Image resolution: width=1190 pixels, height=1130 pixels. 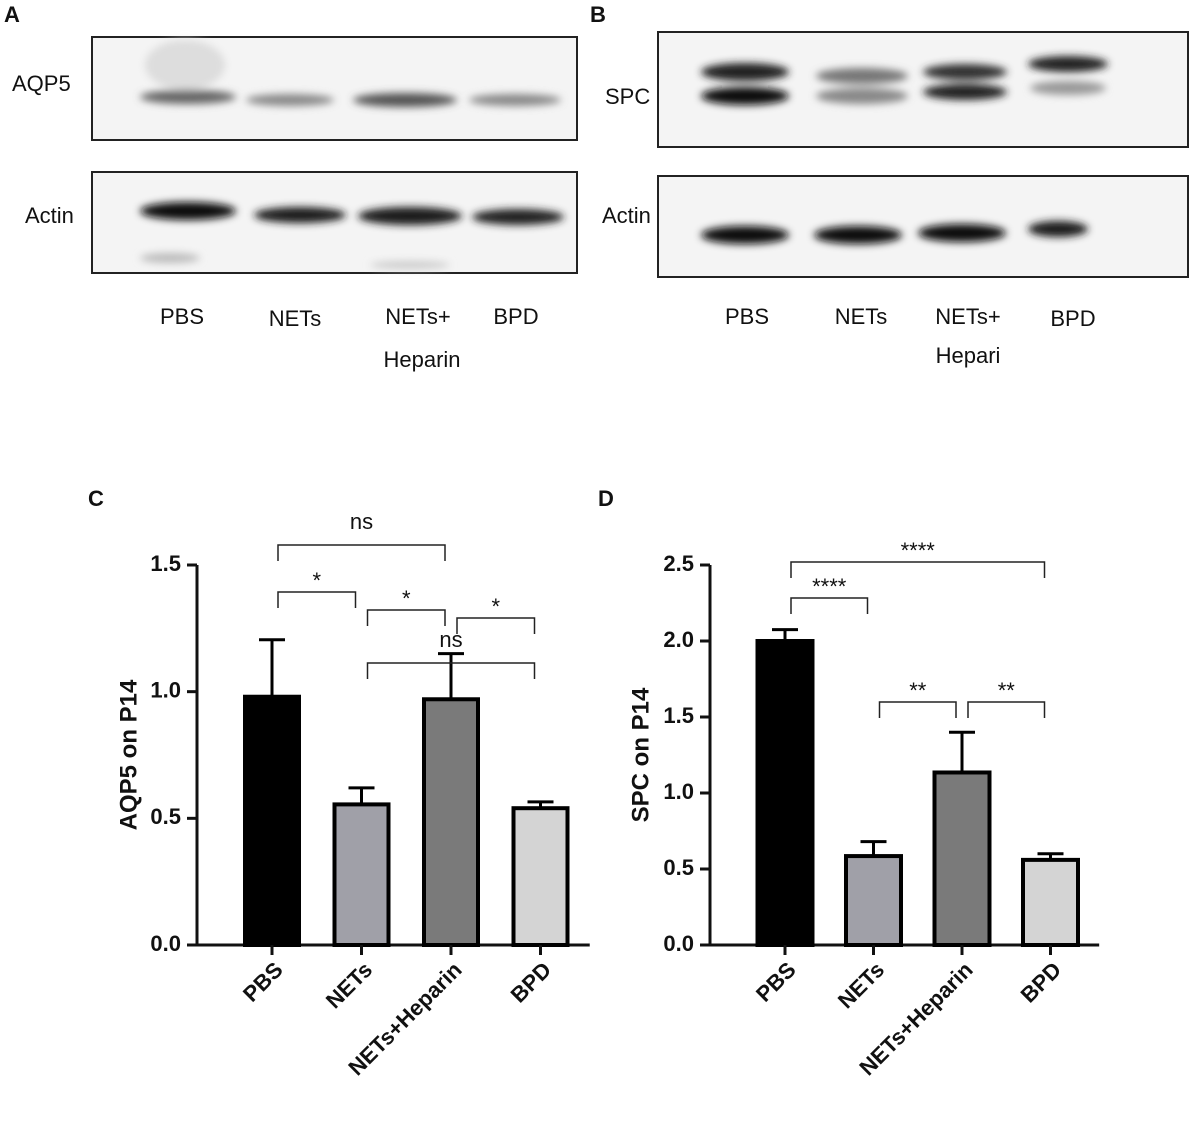 I want to click on lane-label: Heparin, so click(x=421, y=359).